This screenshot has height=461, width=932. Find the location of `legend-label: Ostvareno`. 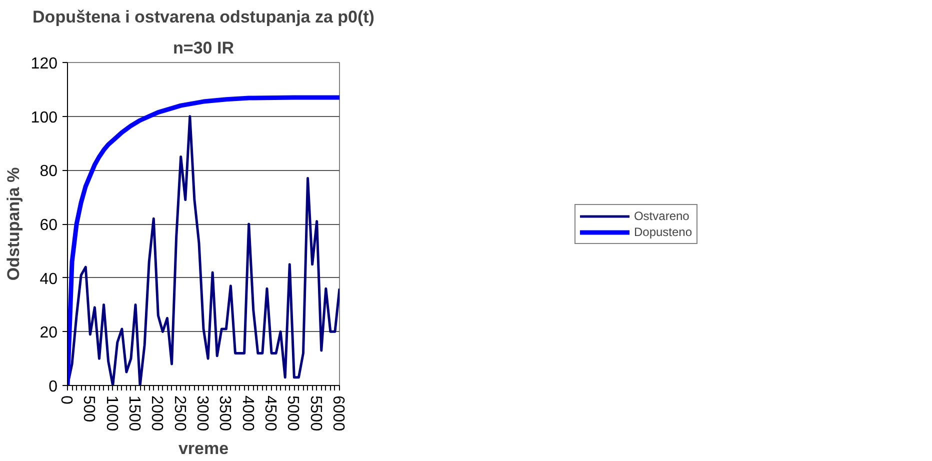

legend-label: Ostvareno is located at coordinates (662, 215).